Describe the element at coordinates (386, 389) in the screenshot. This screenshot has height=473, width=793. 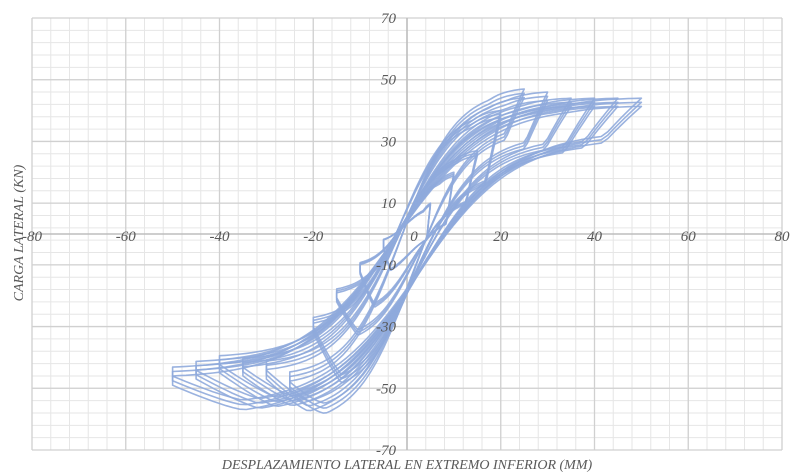
I see `y-tick-label: -50` at that location.